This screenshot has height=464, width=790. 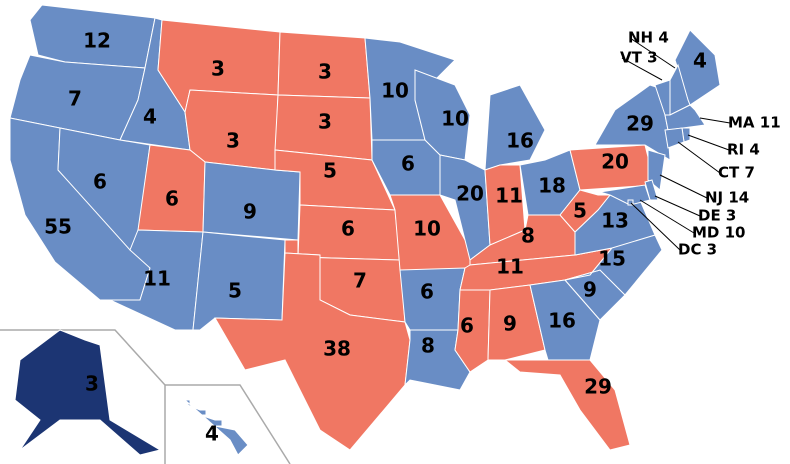 What do you see at coordinates (639, 58) in the screenshot?
I see `region-label: VT 3` at bounding box center [639, 58].